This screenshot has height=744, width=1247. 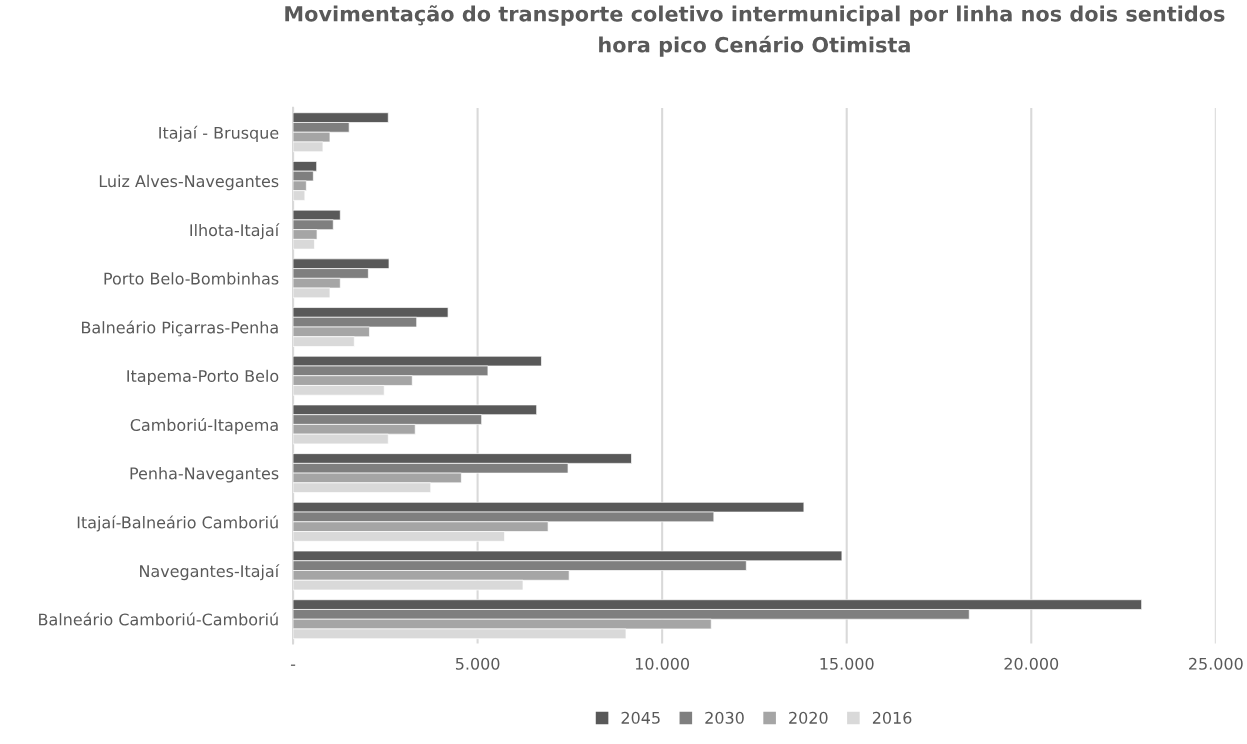 What do you see at coordinates (204, 475) in the screenshot?
I see `y-tick-label: Penha-Navegantes` at bounding box center [204, 475].